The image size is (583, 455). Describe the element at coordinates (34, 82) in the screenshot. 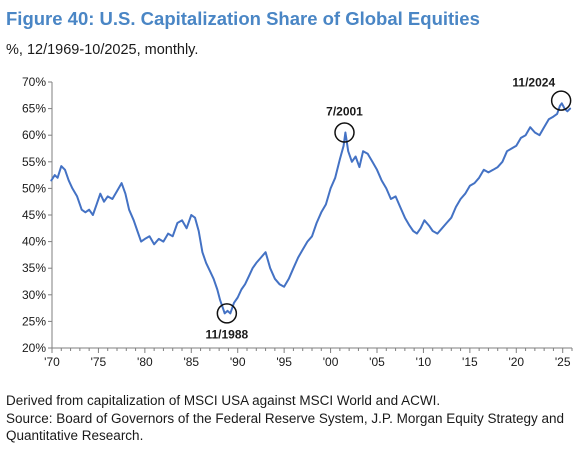

I see `y-tick-label: 70%` at that location.